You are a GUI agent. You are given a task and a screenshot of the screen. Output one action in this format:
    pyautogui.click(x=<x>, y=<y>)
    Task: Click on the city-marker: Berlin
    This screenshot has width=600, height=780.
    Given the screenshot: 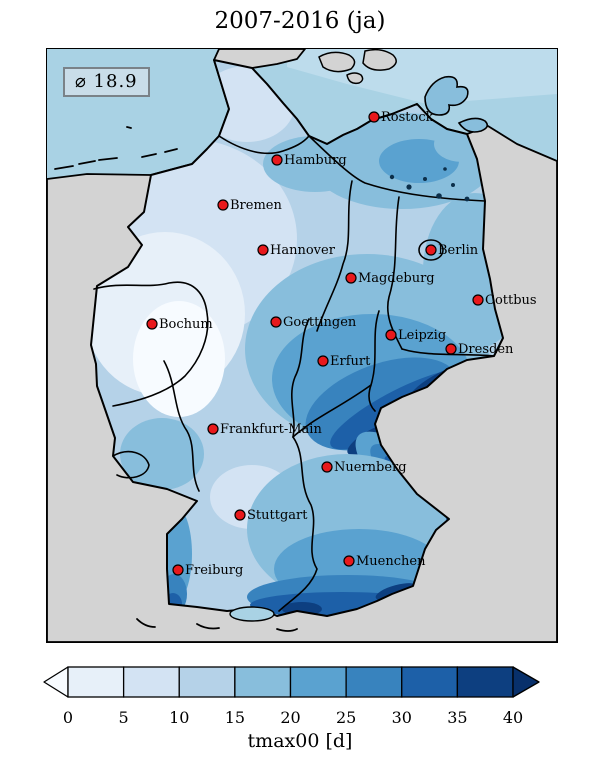 What is the action you would take?
    pyautogui.click(x=452, y=250)
    